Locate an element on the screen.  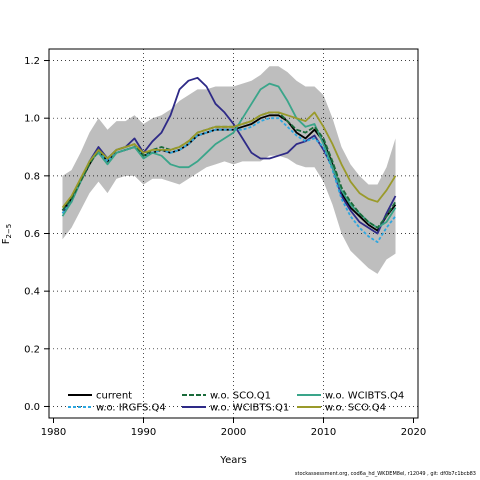
x-tick-label: 2020 is located at coordinates (413, 432).